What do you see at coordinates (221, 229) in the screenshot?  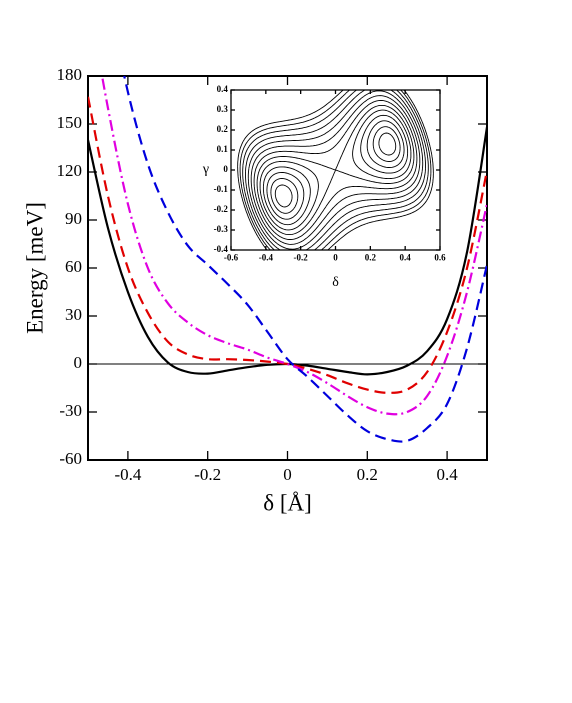 I see `y-tick-label: -0.3` at bounding box center [221, 229].